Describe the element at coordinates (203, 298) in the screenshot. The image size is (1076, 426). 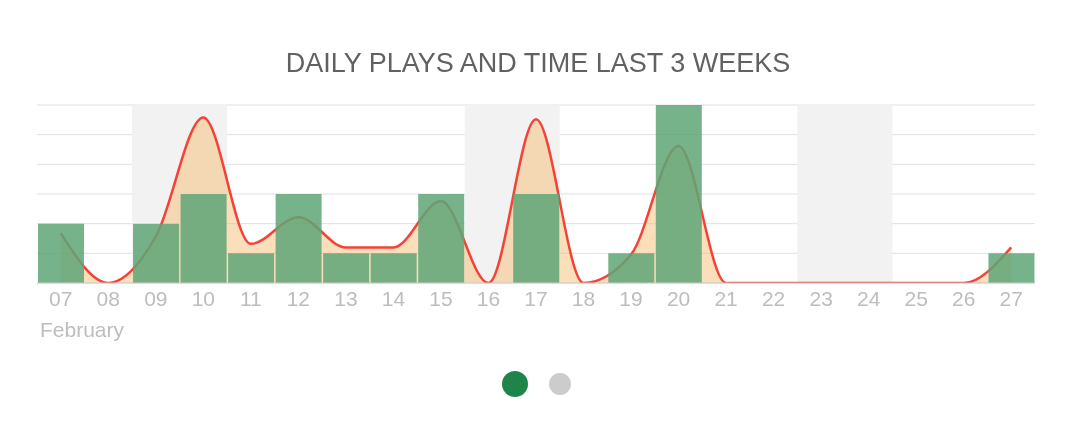
I see `x-tick-label: 10` at that location.